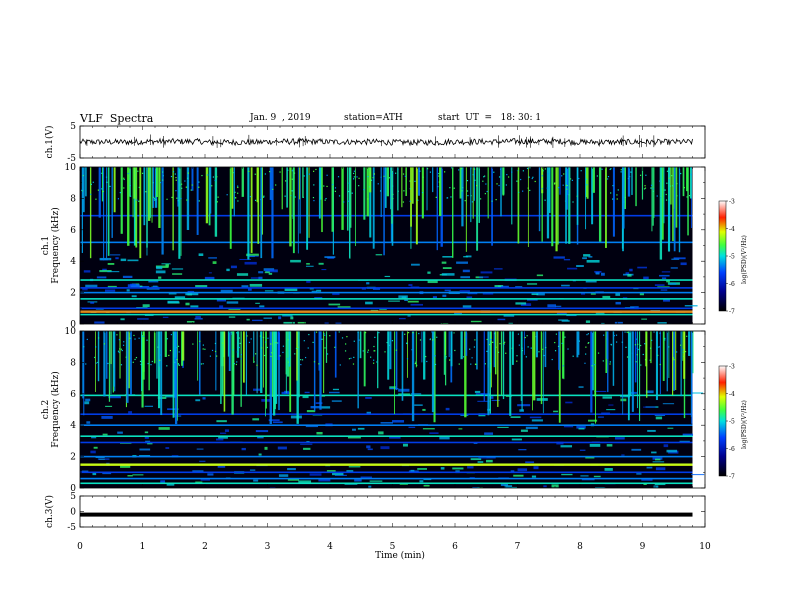 This screenshot has height=612, width=792. I want to click on colorbar-label: log(PSD)(V²/Hz), so click(744, 424).